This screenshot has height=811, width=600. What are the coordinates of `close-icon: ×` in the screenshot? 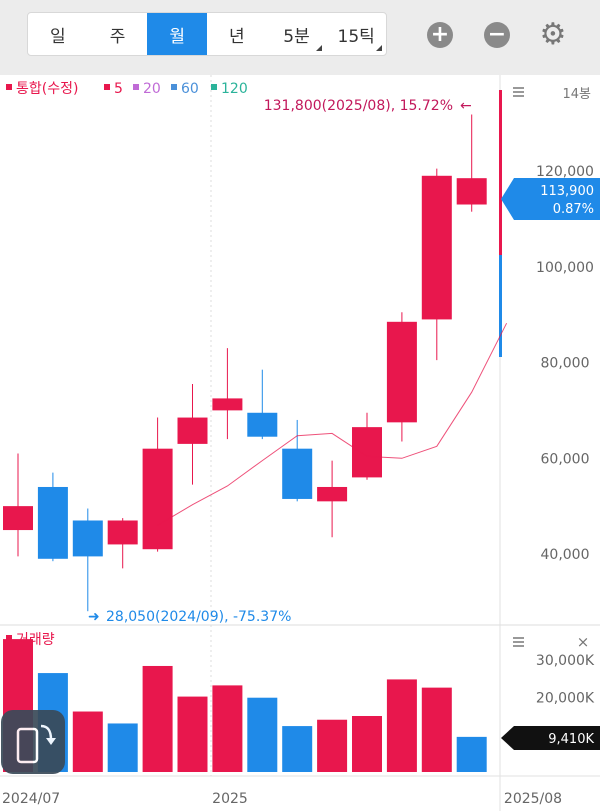 It's located at (583, 642).